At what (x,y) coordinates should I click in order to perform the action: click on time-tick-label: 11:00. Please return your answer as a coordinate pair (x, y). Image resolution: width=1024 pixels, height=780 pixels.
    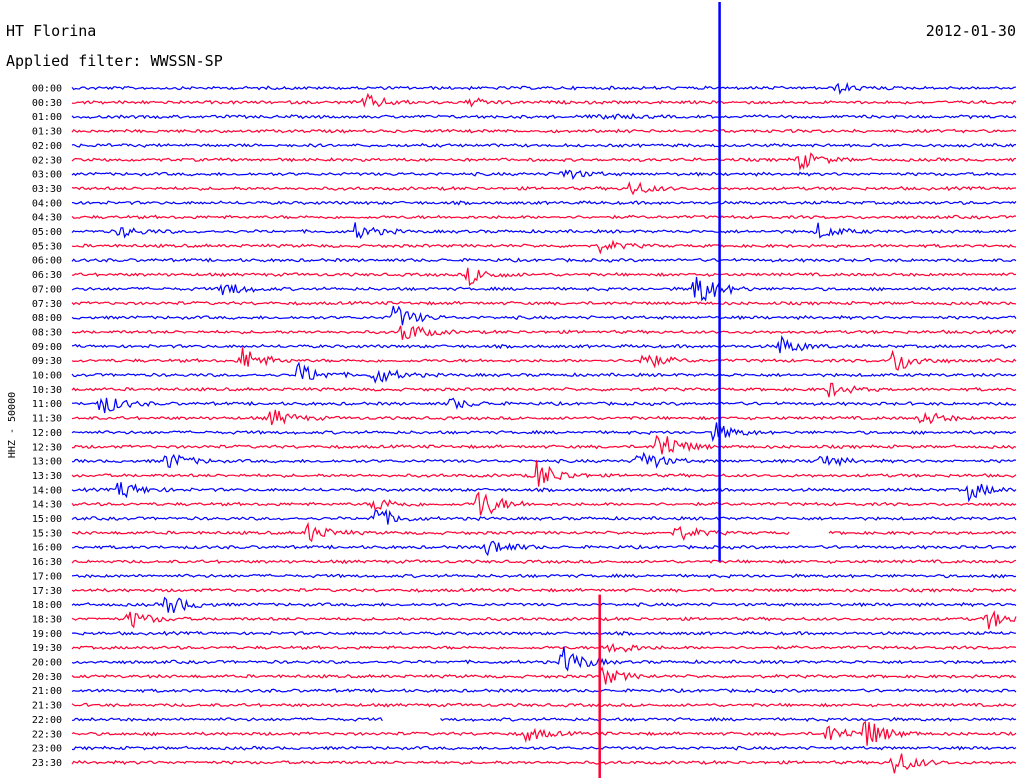
    Looking at the image, I should click on (47, 404).